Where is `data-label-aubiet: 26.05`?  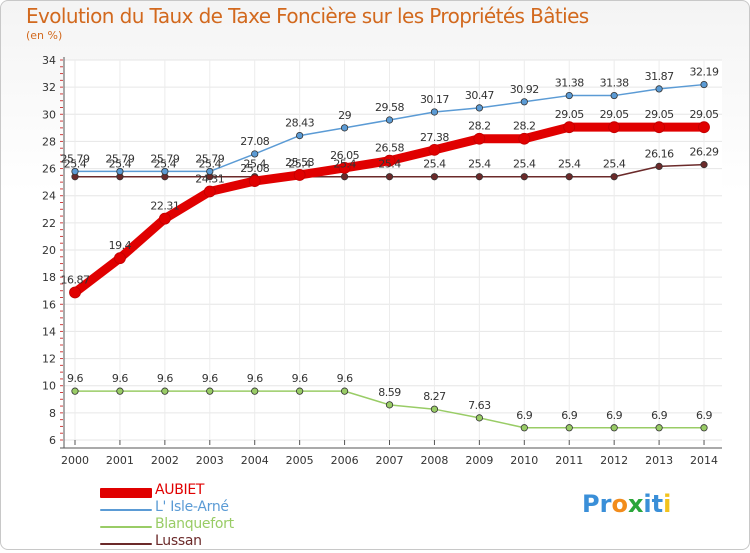
data-label-aubiet: 26.05 is located at coordinates (344, 155).